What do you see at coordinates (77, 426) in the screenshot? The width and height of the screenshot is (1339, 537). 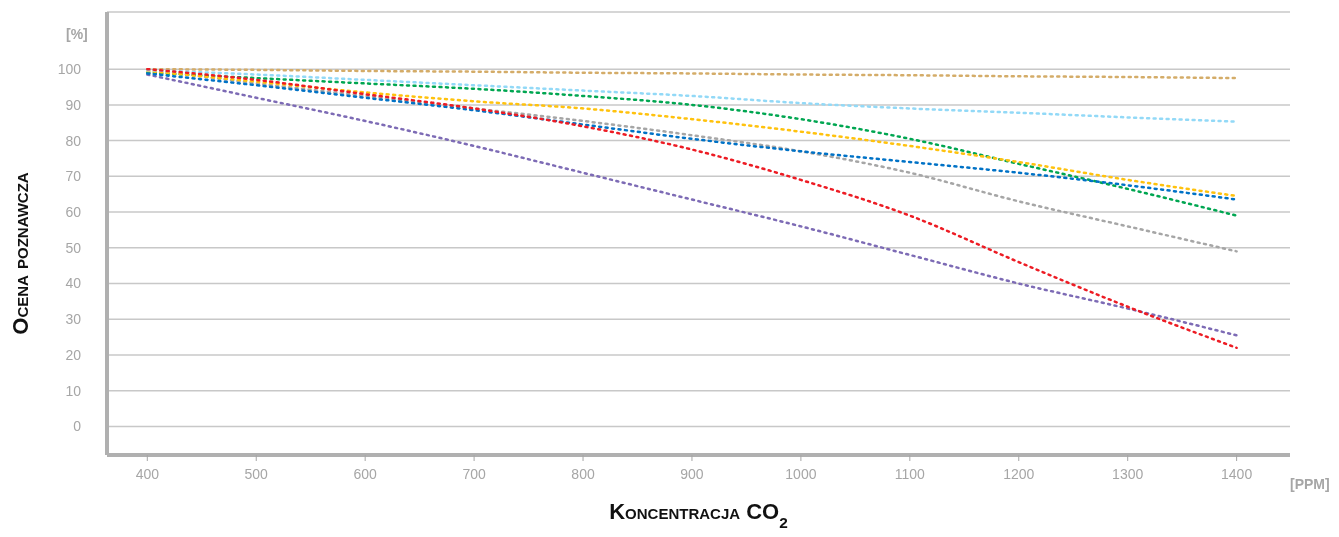 I see `y-tick-label: 0` at bounding box center [77, 426].